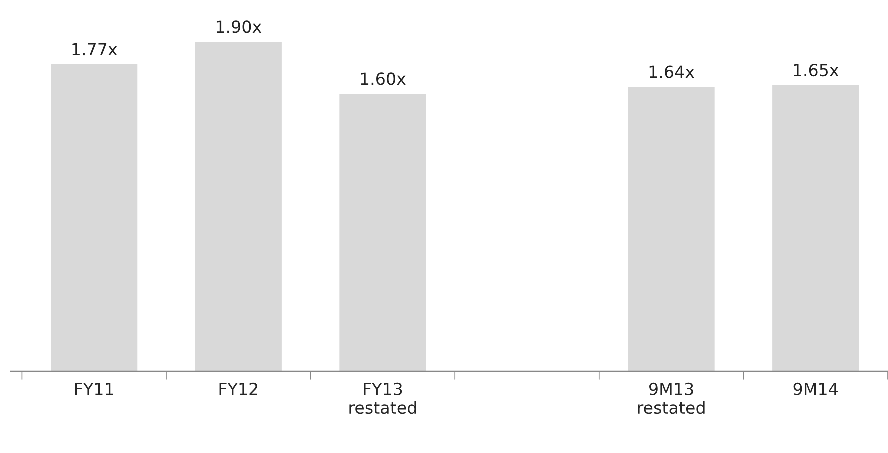 This screenshot has width=888, height=453. What do you see at coordinates (671, 398) in the screenshot?
I see `x-tick-label: 9M13 restated` at bounding box center [671, 398].